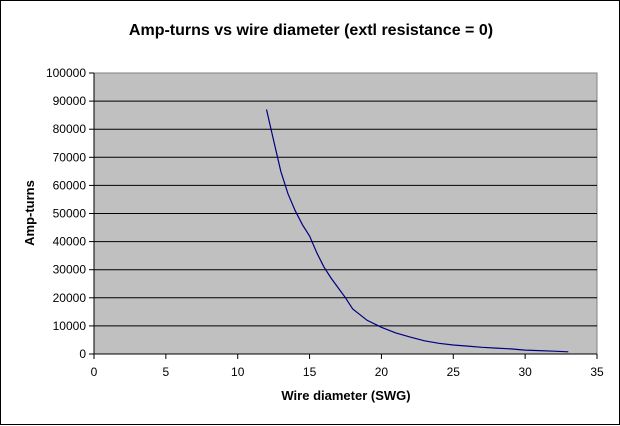 The width and height of the screenshot is (620, 426). What do you see at coordinates (70, 129) in the screenshot?
I see `y-tick-label: 80000` at bounding box center [70, 129].